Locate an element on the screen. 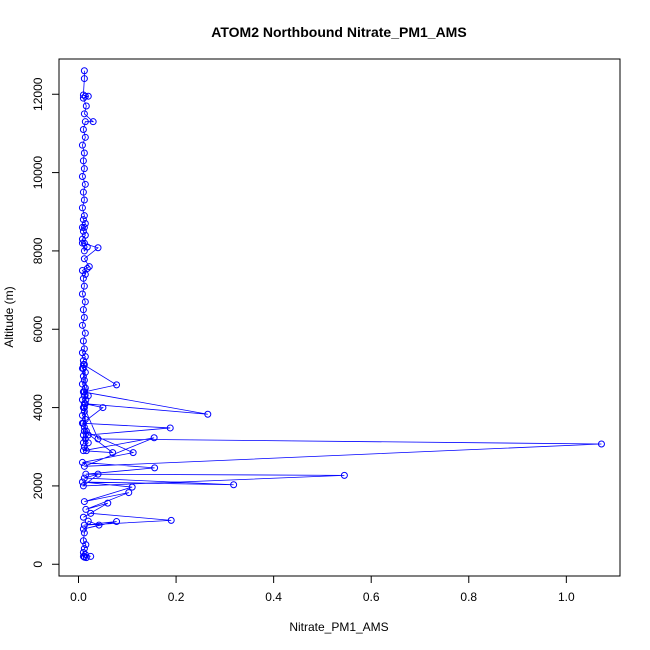  x-tick-label: 0.8 is located at coordinates (468, 597).